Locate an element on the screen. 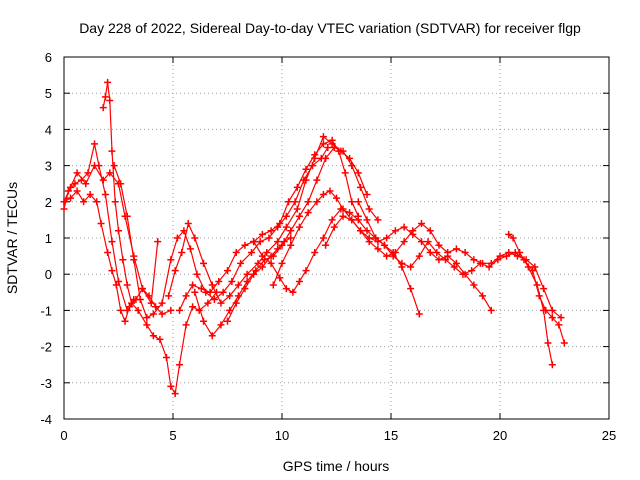 The width and height of the screenshot is (640, 480). y-tick-label: 3 is located at coordinates (48, 166).